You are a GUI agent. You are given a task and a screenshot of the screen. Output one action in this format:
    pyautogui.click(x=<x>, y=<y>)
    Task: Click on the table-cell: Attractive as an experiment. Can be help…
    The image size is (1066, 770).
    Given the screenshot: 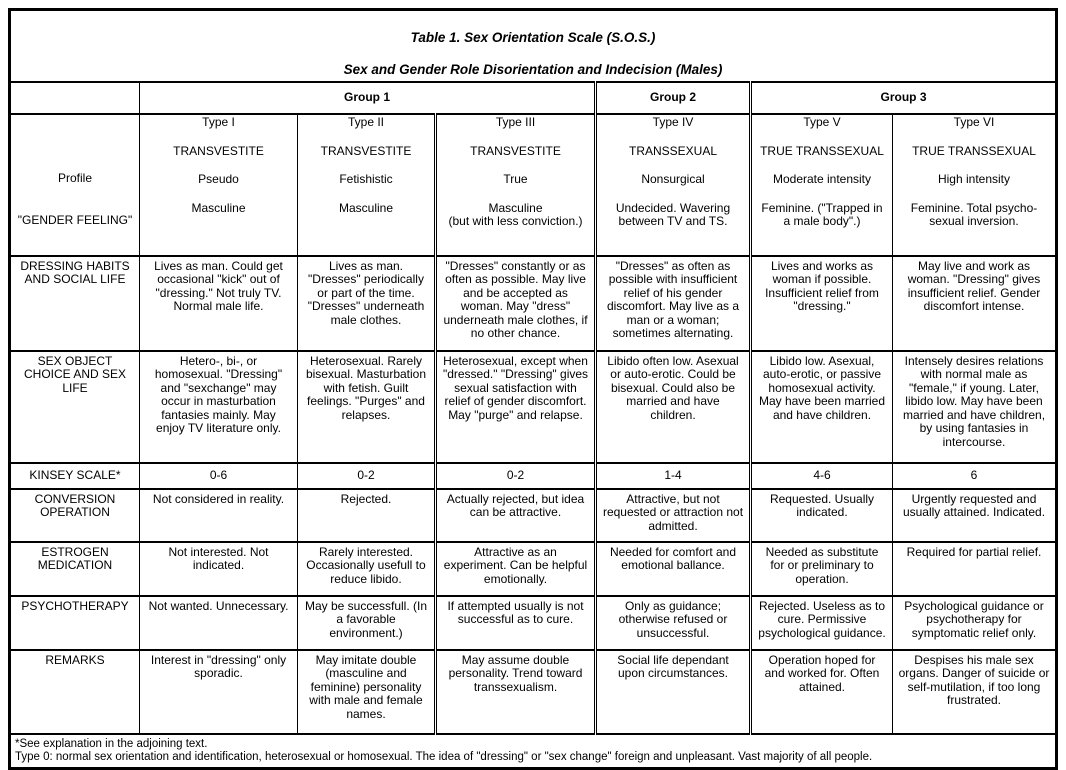 What is the action you would take?
    pyautogui.click(x=515, y=569)
    